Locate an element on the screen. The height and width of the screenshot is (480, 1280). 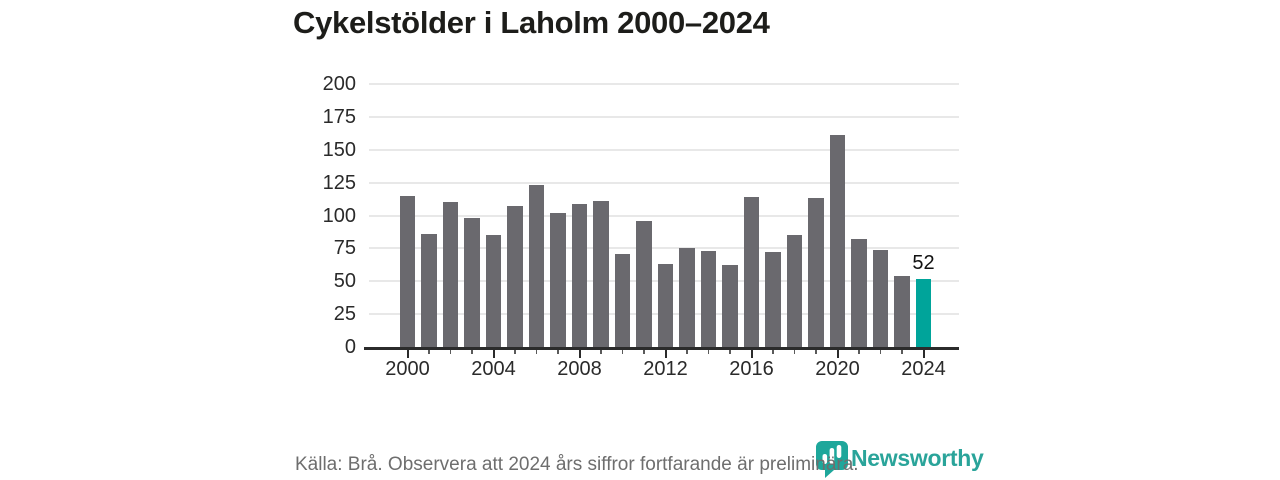
newsworthy-wordmark: Newsworthy is located at coordinates (917, 458).